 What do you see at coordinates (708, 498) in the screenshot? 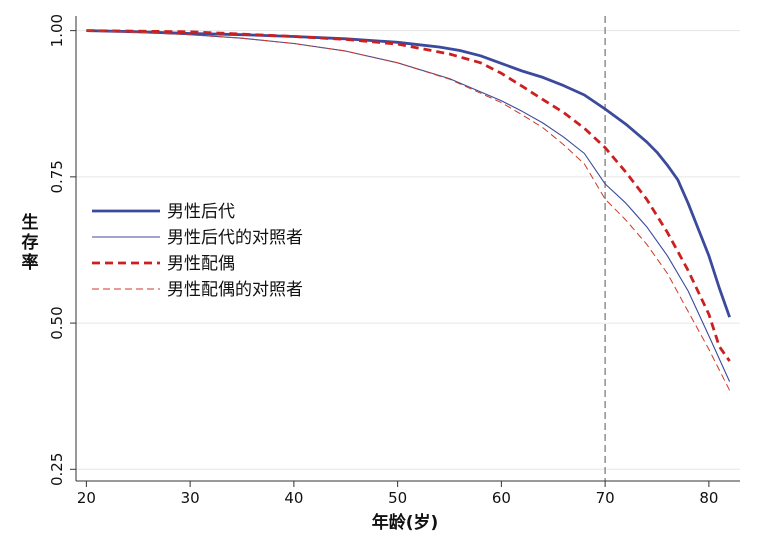
I see `x-tick-label-6: 80` at bounding box center [708, 498].